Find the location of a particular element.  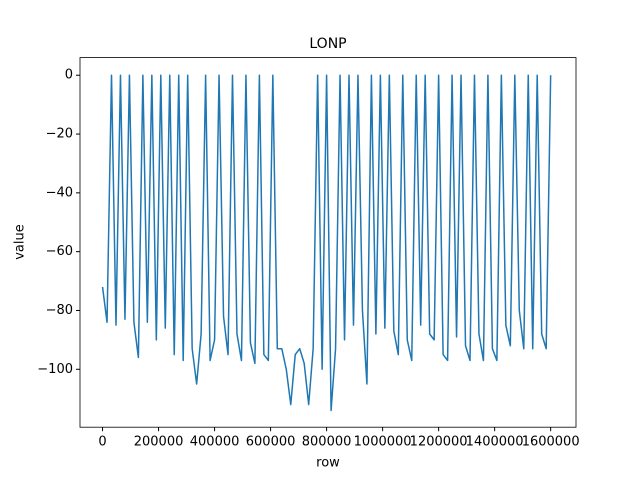

x-tick-label: 400000 is located at coordinates (215, 442).